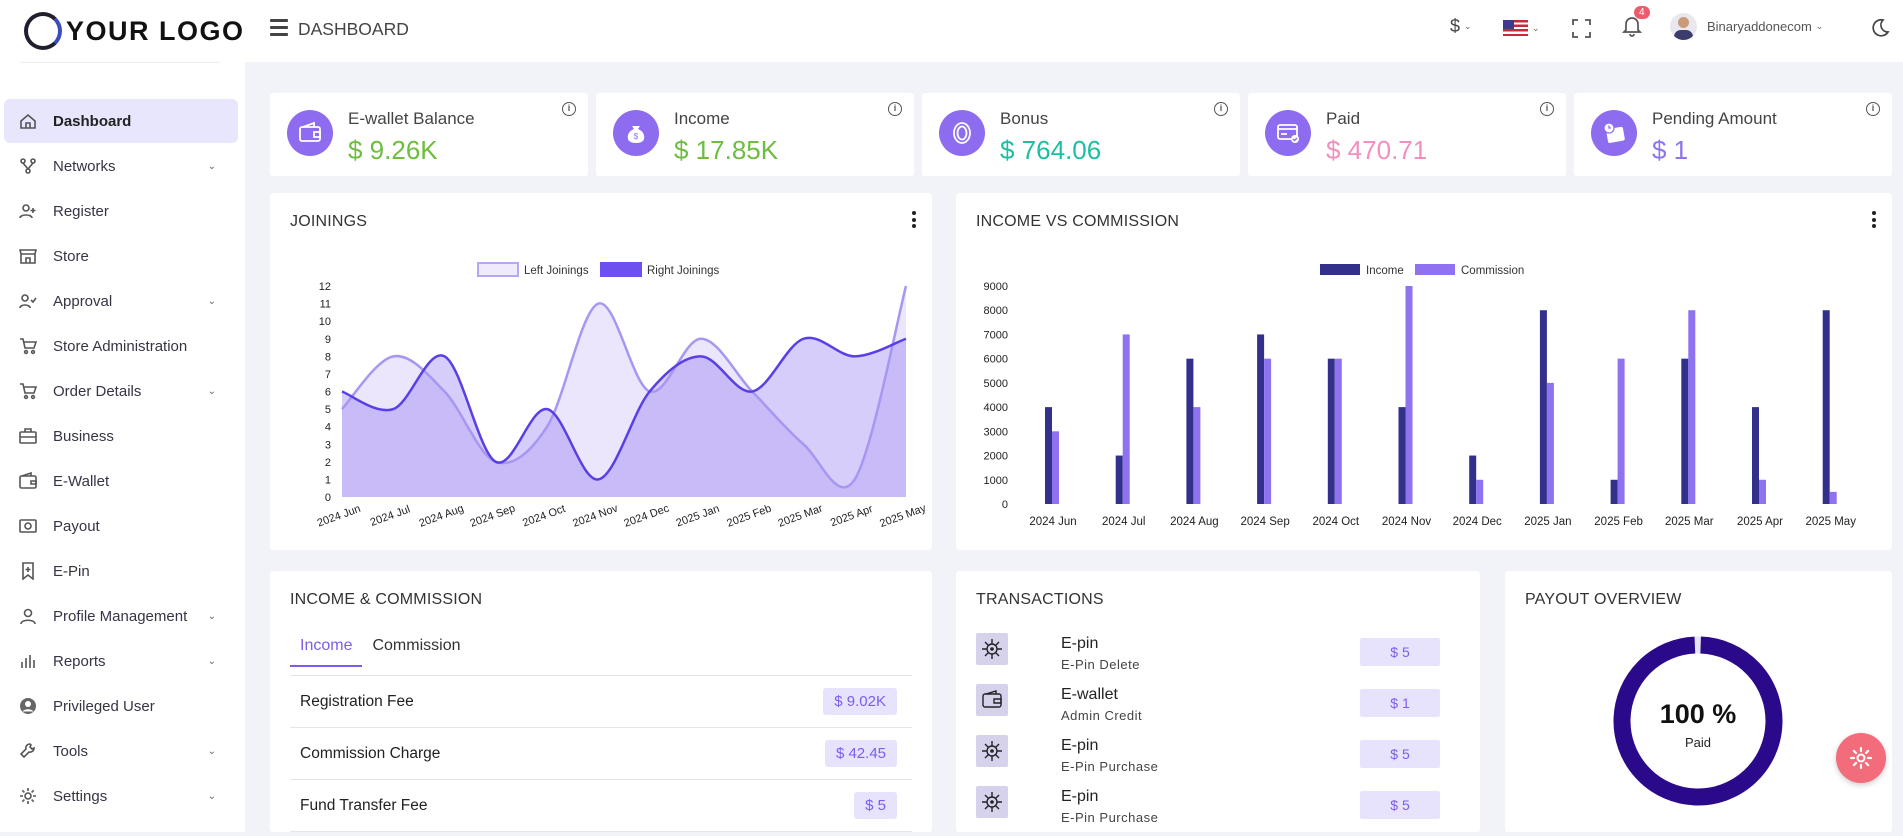 This screenshot has width=1903, height=836. I want to click on stat-card-pending-amount: Pending Amount $ 1 i, so click(1733, 134).